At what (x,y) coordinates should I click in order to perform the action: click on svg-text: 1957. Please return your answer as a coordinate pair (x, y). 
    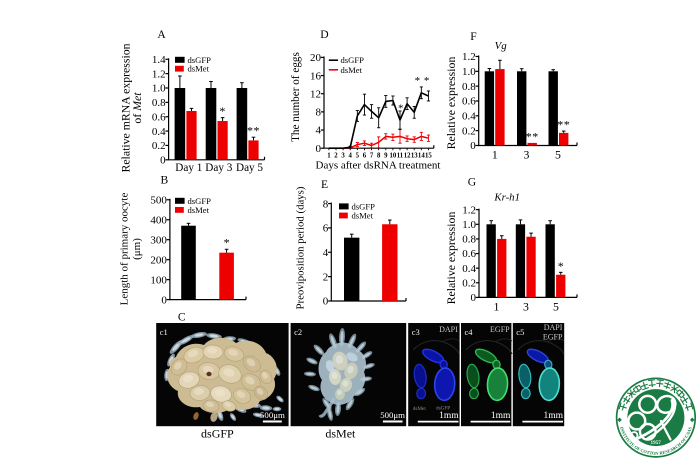
    Looking at the image, I should click on (656, 443).